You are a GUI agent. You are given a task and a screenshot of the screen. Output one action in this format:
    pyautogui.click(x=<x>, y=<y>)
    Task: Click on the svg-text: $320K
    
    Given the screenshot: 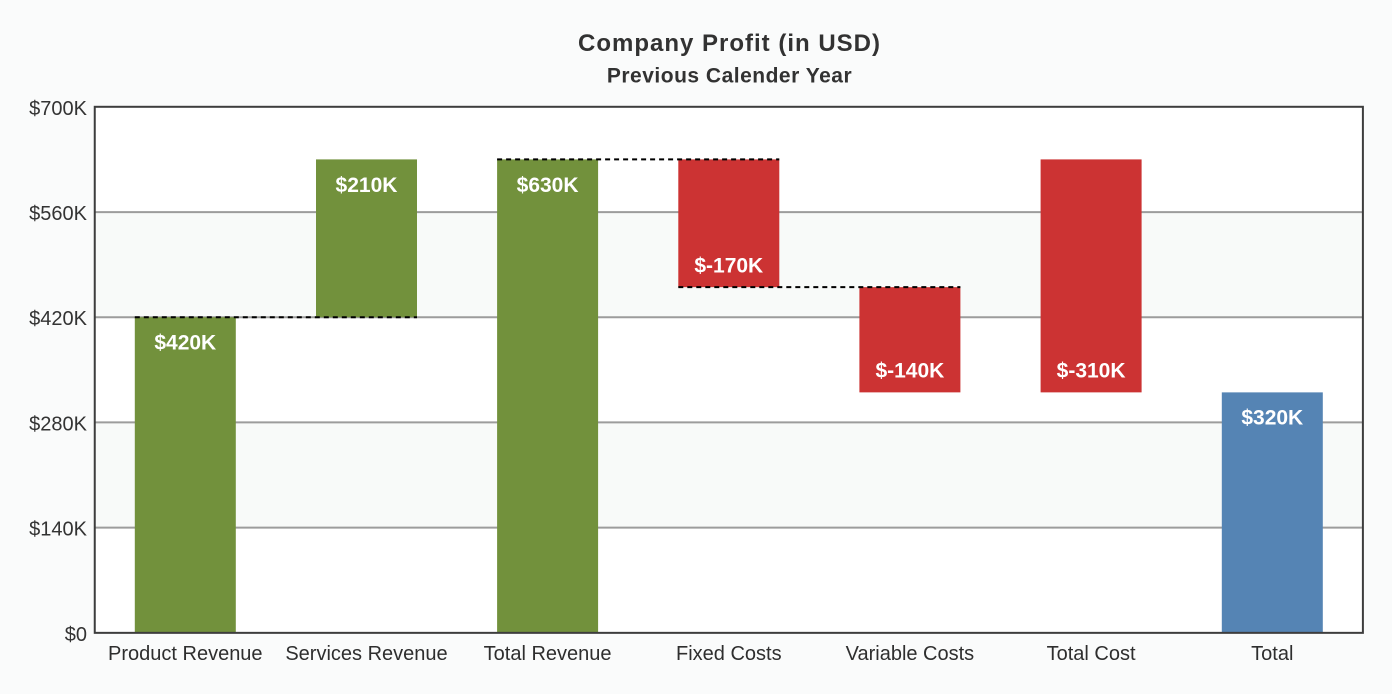 What is the action you would take?
    pyautogui.click(x=1272, y=417)
    